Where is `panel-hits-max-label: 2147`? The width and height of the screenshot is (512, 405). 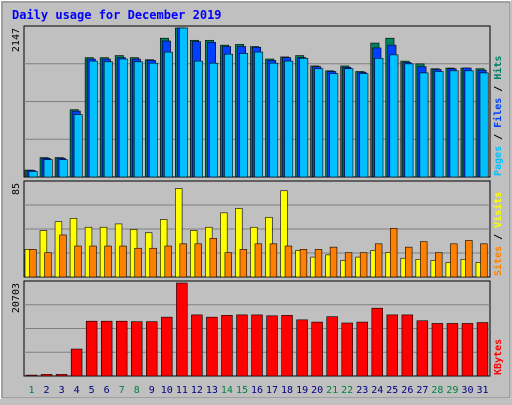
panel-hits-max-label: 2147 is located at coordinates (16, 40).